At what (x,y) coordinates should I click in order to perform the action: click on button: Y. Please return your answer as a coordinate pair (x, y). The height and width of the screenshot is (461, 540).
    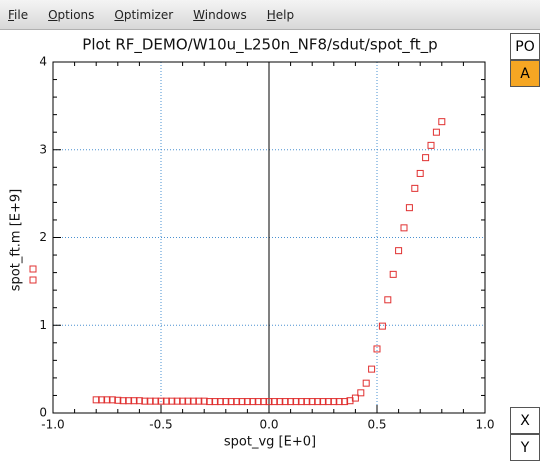
    Looking at the image, I should click on (525, 447).